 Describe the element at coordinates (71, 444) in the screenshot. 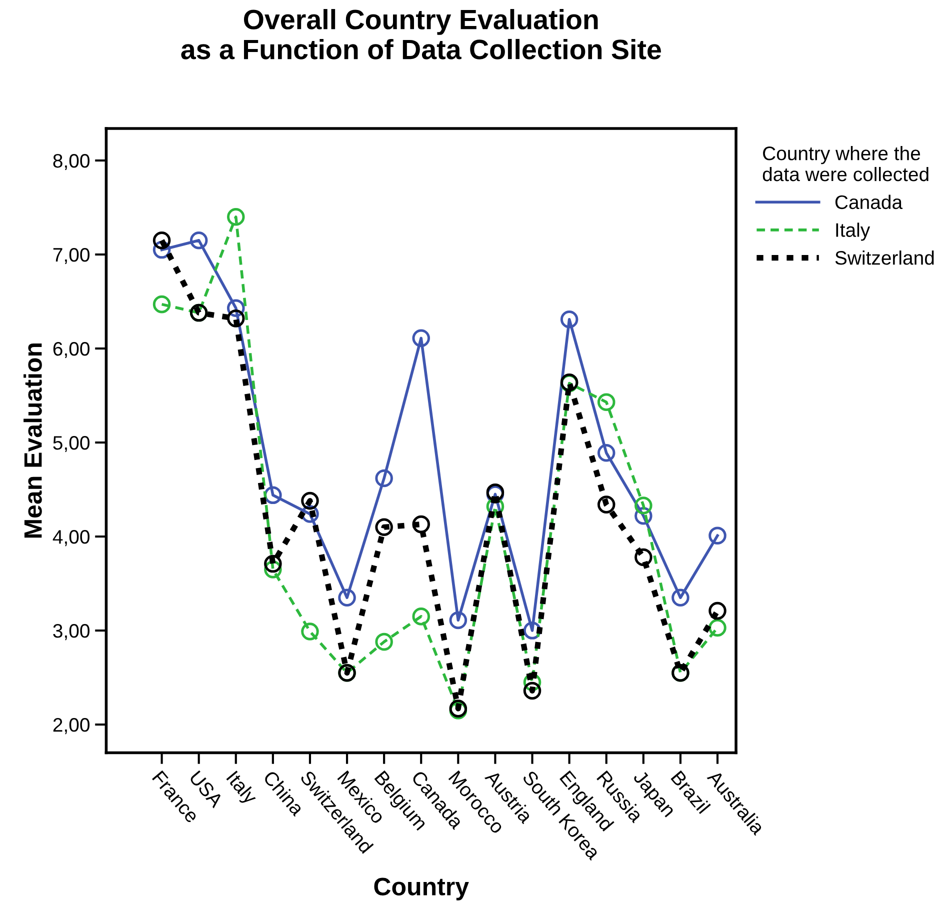

I see `y-tick-label: 5,00` at that location.